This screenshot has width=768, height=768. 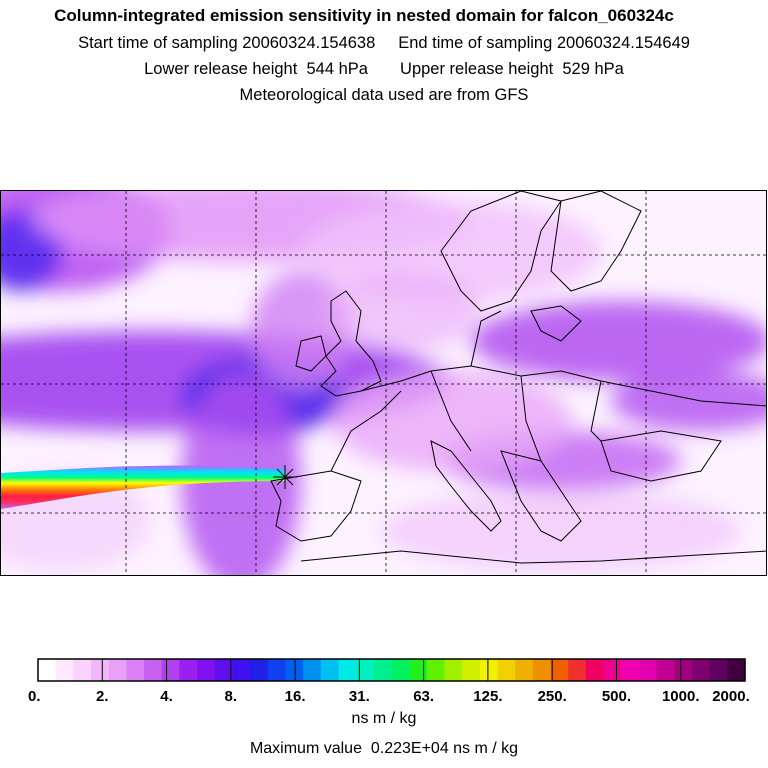 I want to click on colorbar-tick-label: 2., so click(x=102, y=696).